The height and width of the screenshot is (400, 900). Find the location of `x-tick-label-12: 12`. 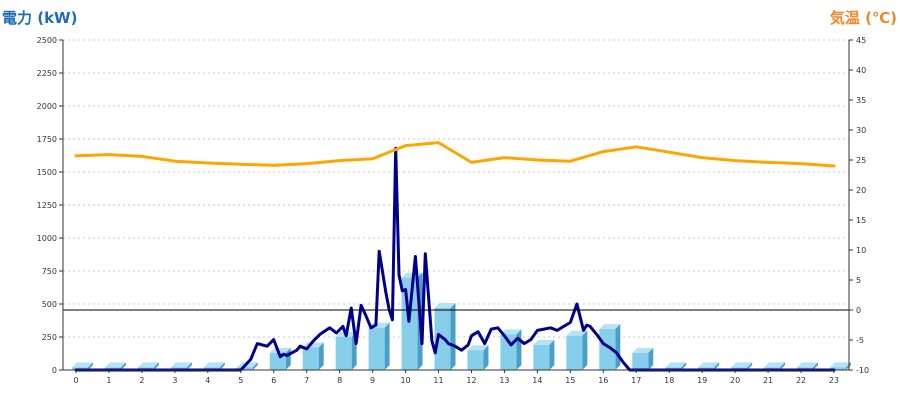

x-tick-label-12: 12 is located at coordinates (471, 380).